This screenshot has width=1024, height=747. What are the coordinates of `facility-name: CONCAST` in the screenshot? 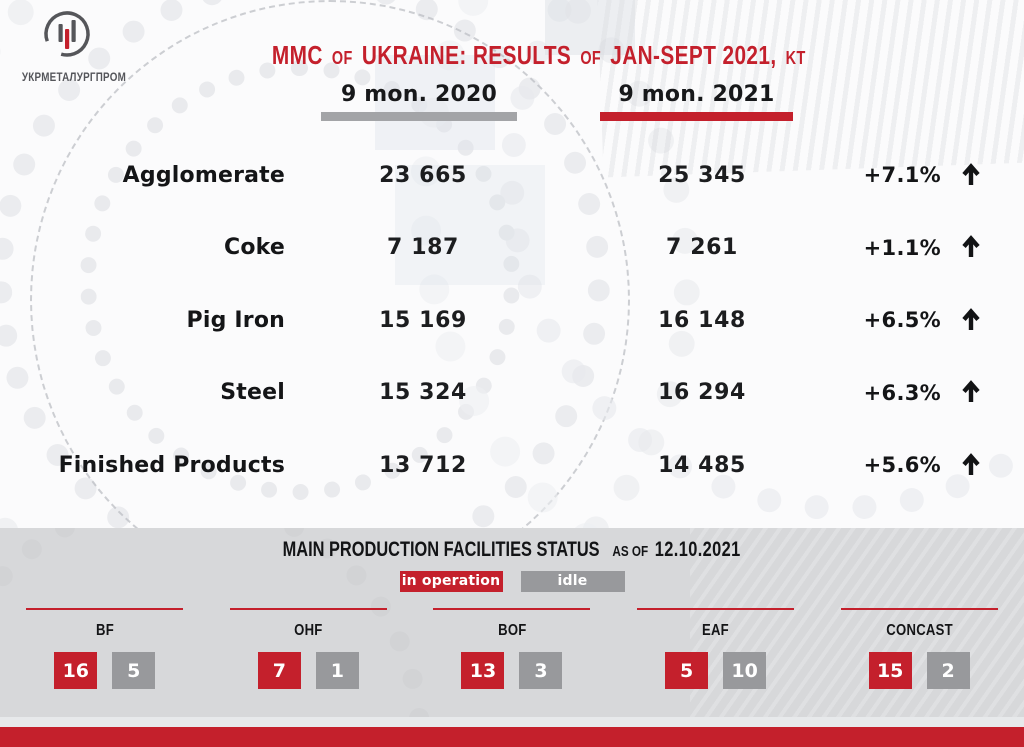 It's located at (919, 630).